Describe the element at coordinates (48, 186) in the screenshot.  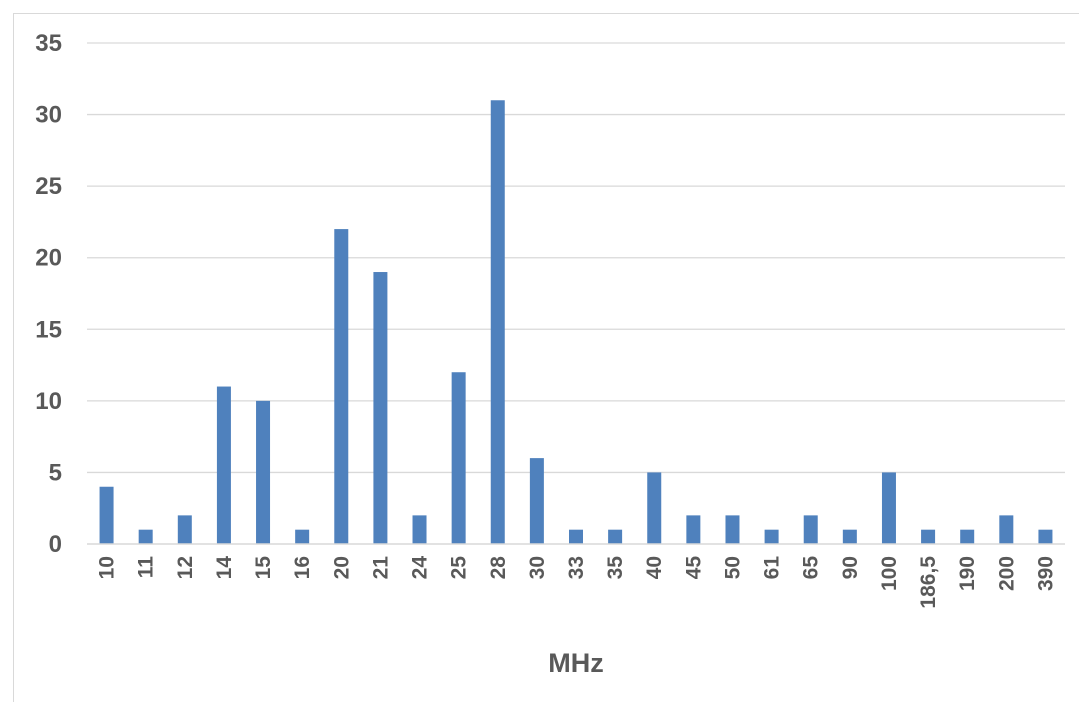
I see `y-tick-label: 25` at that location.